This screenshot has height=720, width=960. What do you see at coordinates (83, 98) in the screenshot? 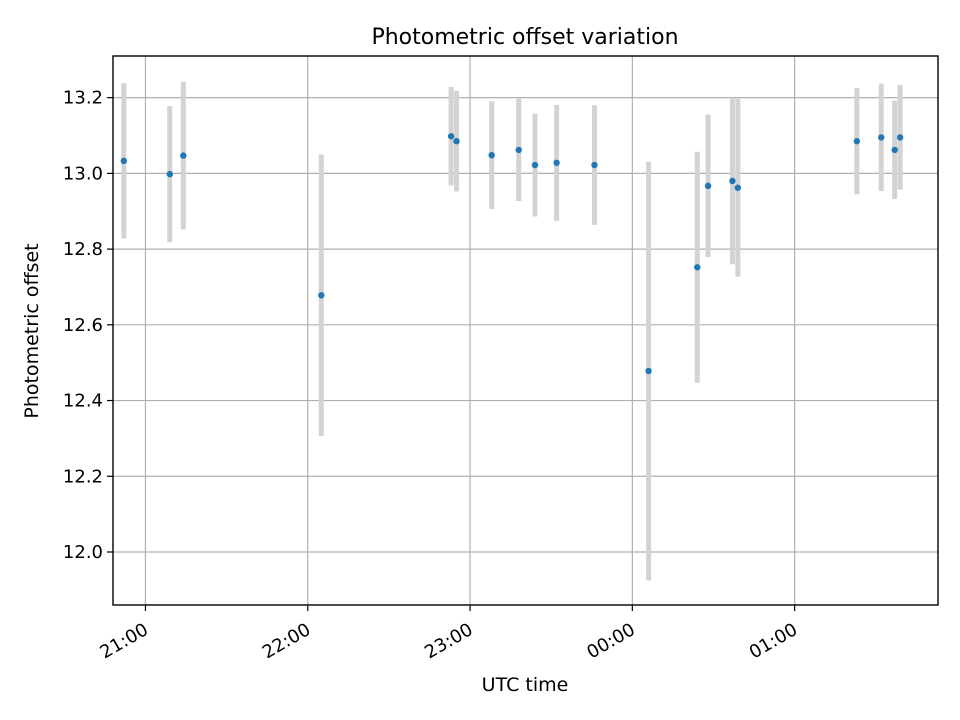
I see `y-tick-label: 13.2` at bounding box center [83, 98].